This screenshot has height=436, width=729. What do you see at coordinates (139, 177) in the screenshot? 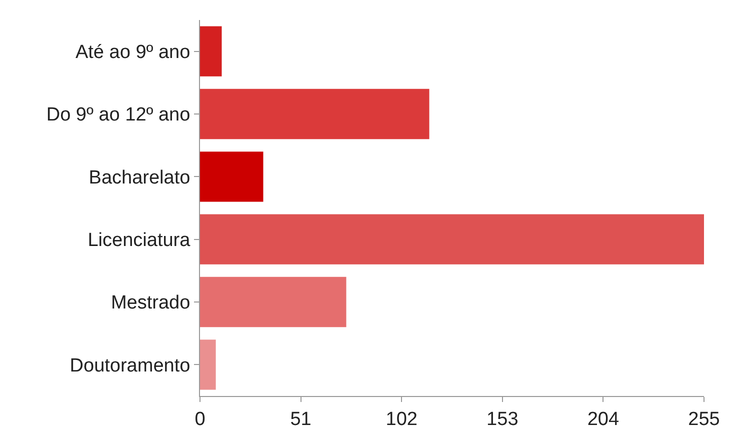
I see `y-tick-label: Bacharelato` at bounding box center [139, 177].